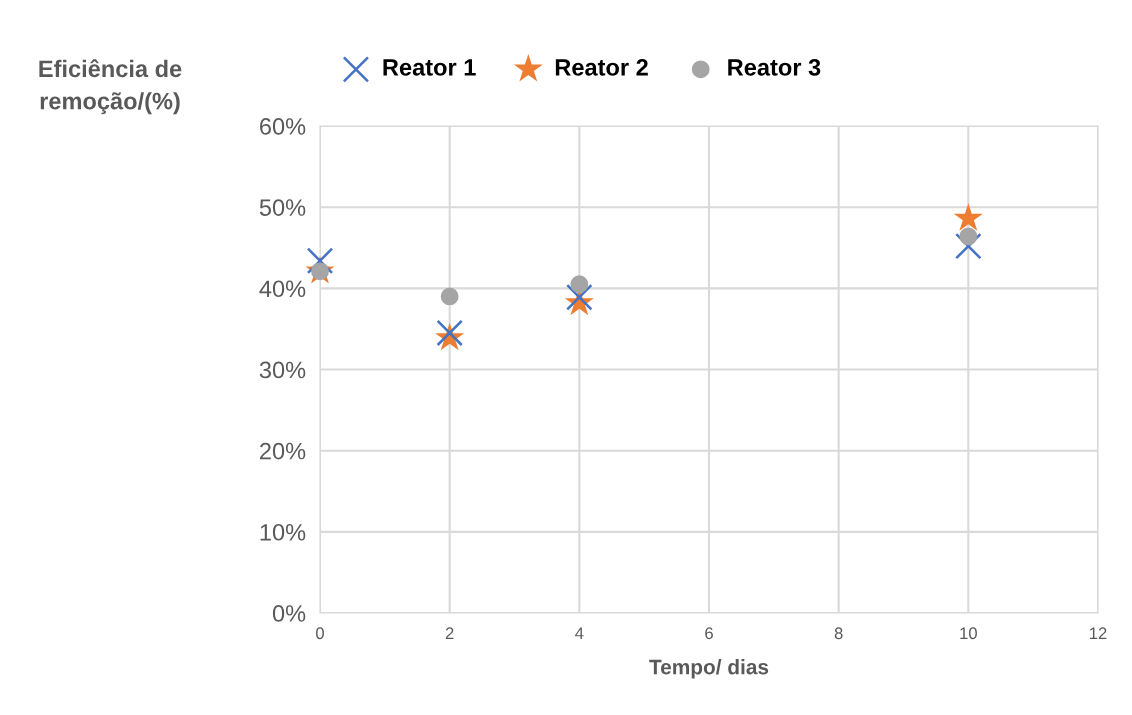 The height and width of the screenshot is (715, 1132). Describe the element at coordinates (709, 633) in the screenshot. I see `x-tick-label: 6` at that location.